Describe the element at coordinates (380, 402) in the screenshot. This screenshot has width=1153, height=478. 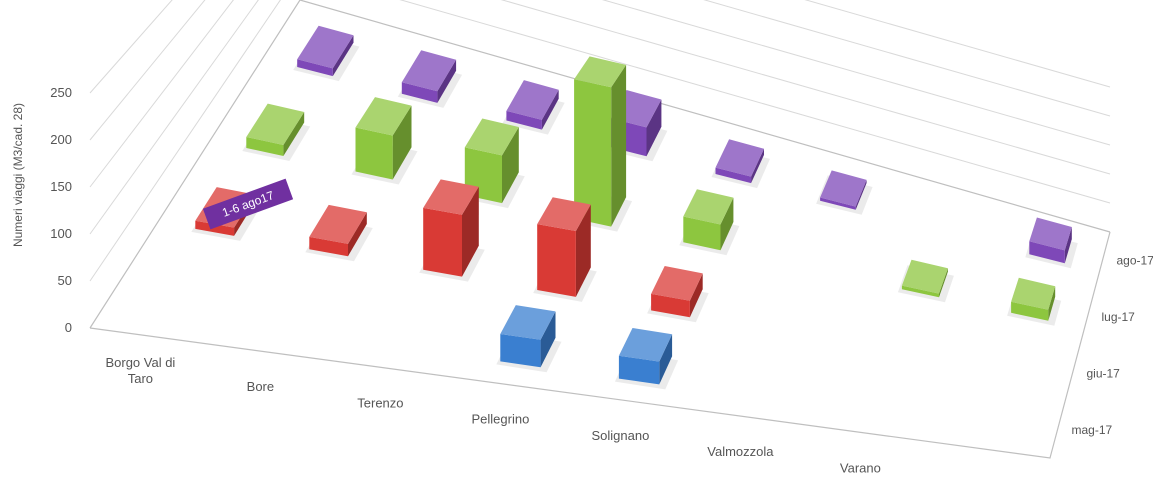
I see `category-label: Terenzo` at that location.